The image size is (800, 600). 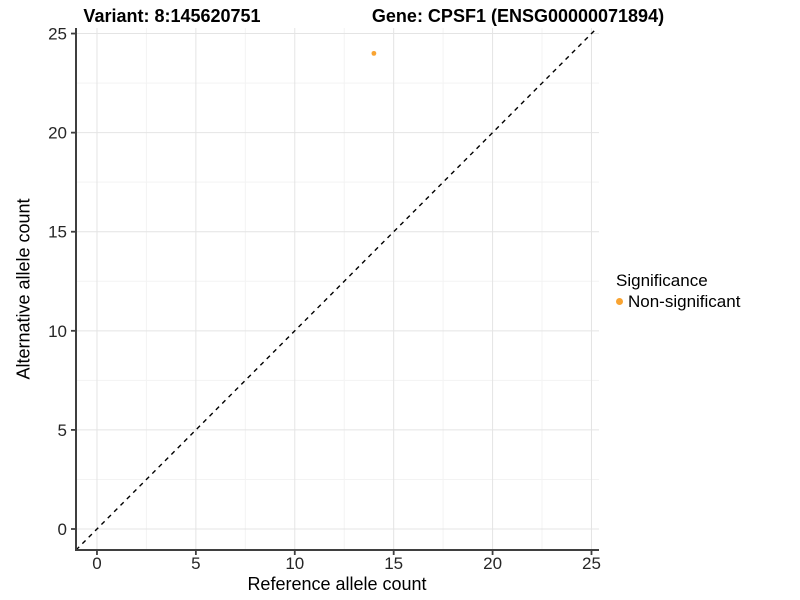 I want to click on y-axis-title: Alternative allele count, so click(x=23, y=289).